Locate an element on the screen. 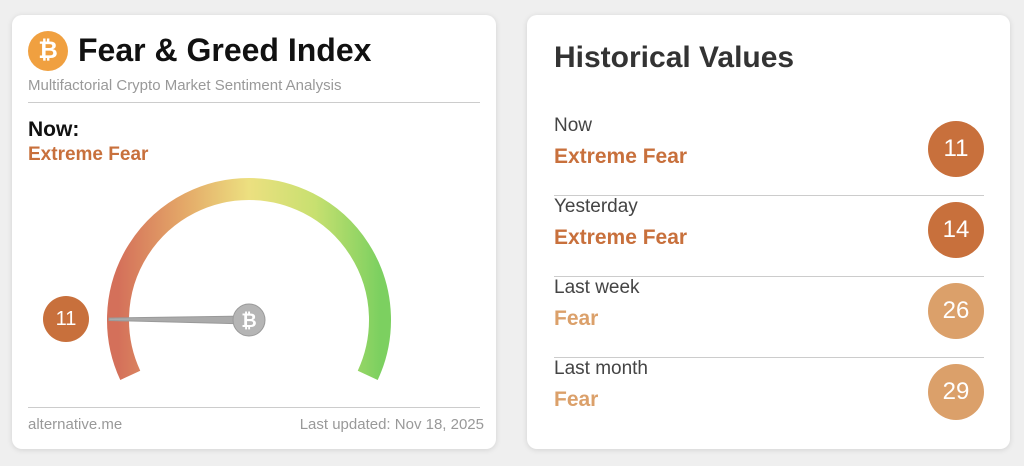 This screenshot has width=1024, height=466. row-value-badge: 11 is located at coordinates (956, 149).